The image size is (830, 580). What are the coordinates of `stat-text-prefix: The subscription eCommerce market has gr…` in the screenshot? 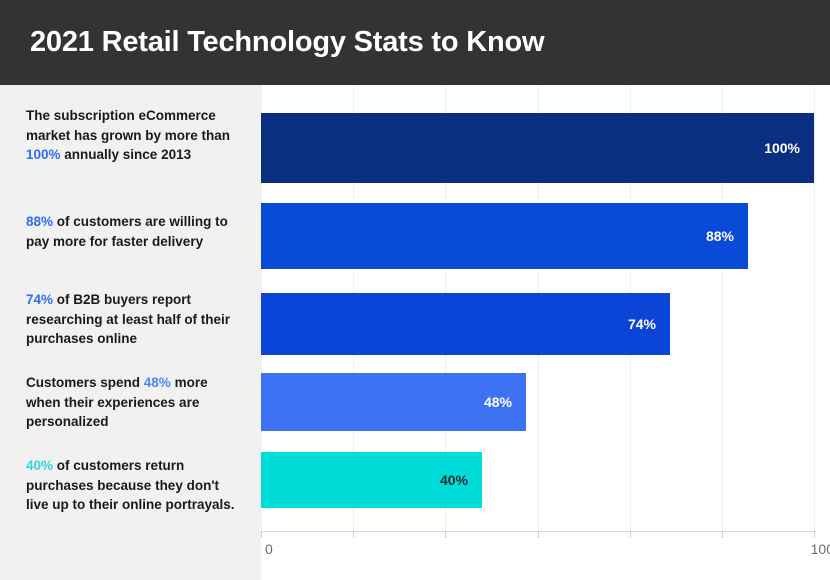 It's located at (128, 125).